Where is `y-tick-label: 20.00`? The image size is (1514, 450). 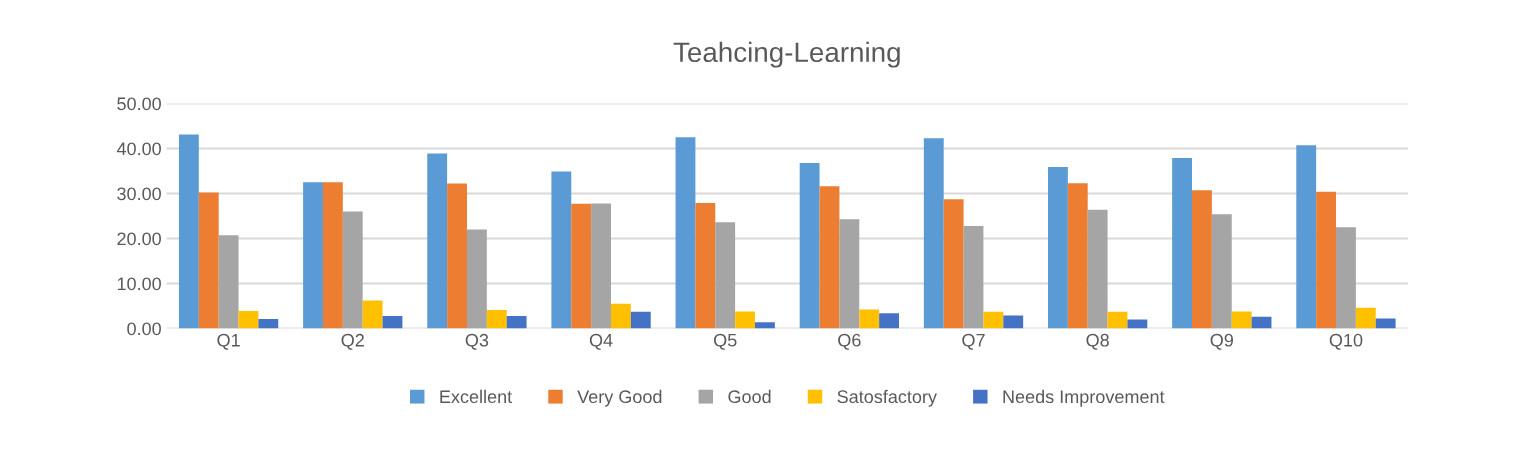
y-tick-label: 20.00 is located at coordinates (139, 239).